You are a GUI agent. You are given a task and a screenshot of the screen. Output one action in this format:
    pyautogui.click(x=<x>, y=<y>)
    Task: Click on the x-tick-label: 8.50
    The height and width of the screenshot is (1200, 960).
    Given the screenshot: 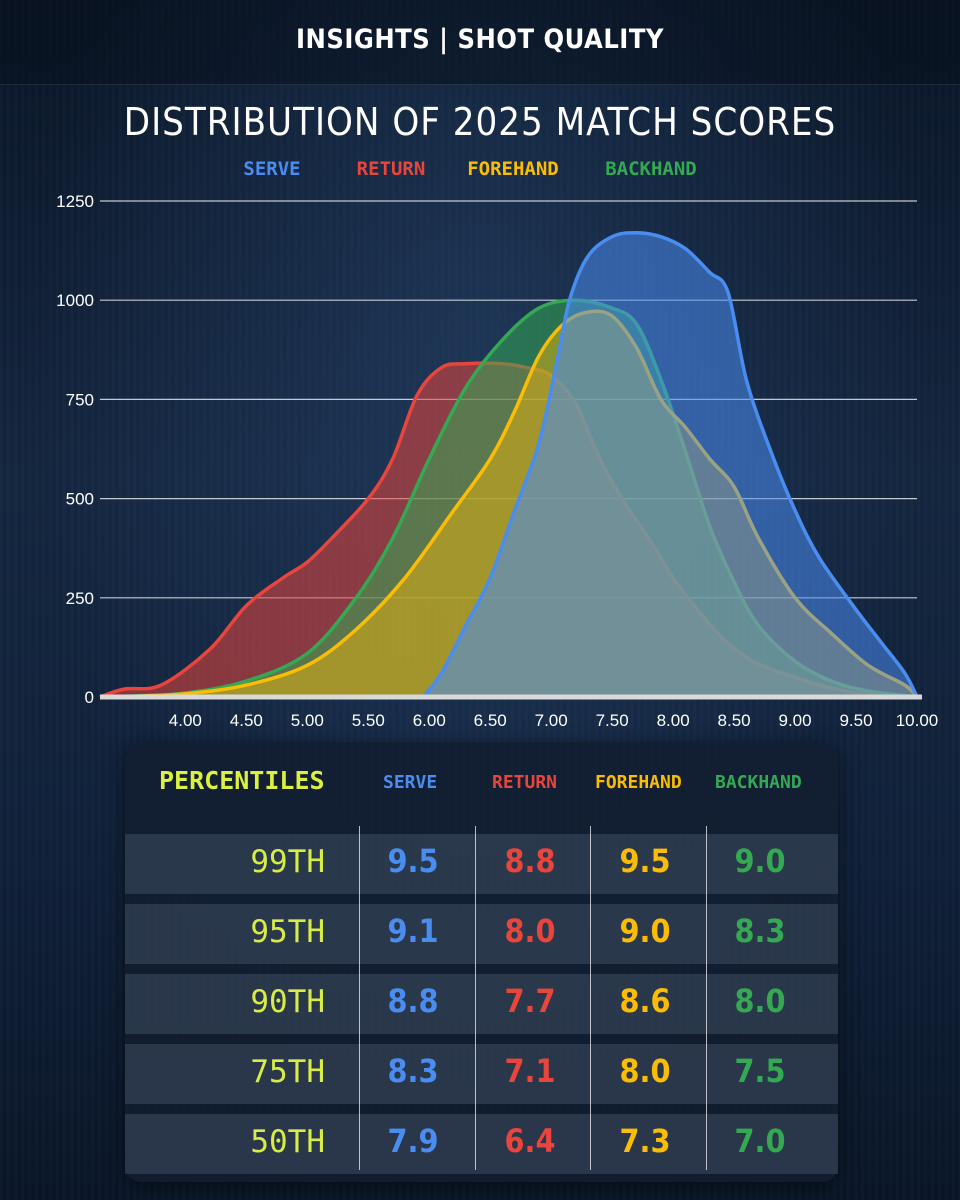 What is the action you would take?
    pyautogui.click(x=734, y=720)
    